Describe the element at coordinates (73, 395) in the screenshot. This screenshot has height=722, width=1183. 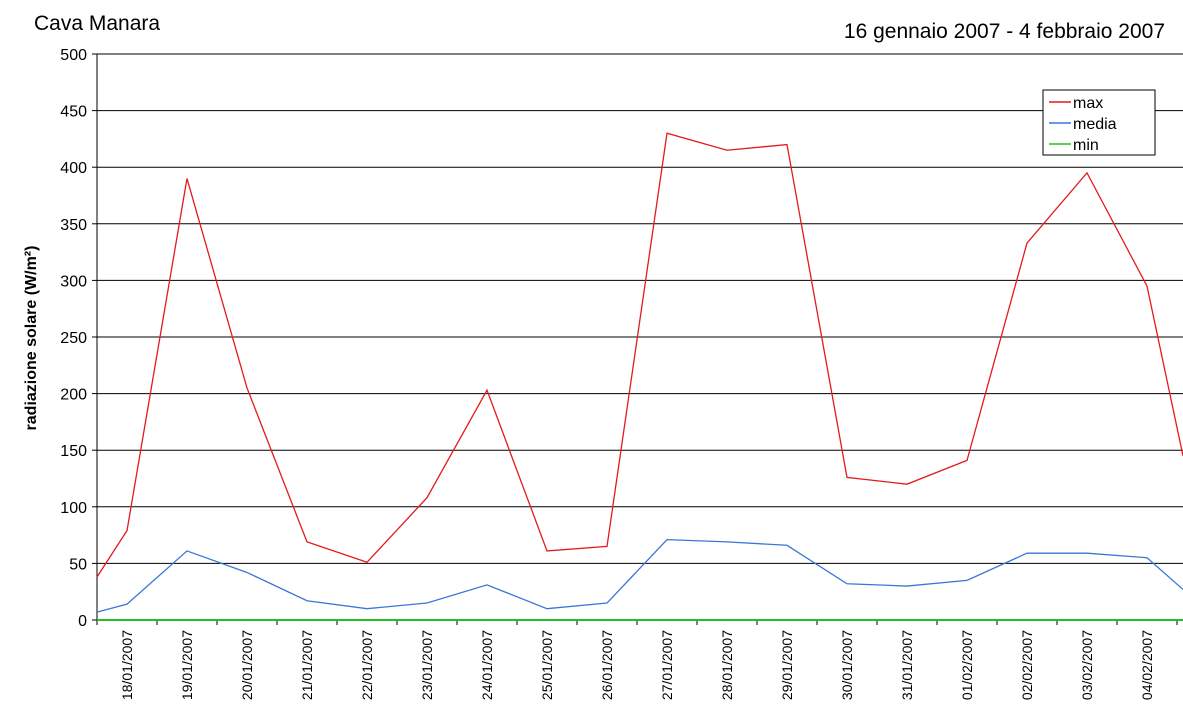
I see `y-tick-label: 200` at that location.